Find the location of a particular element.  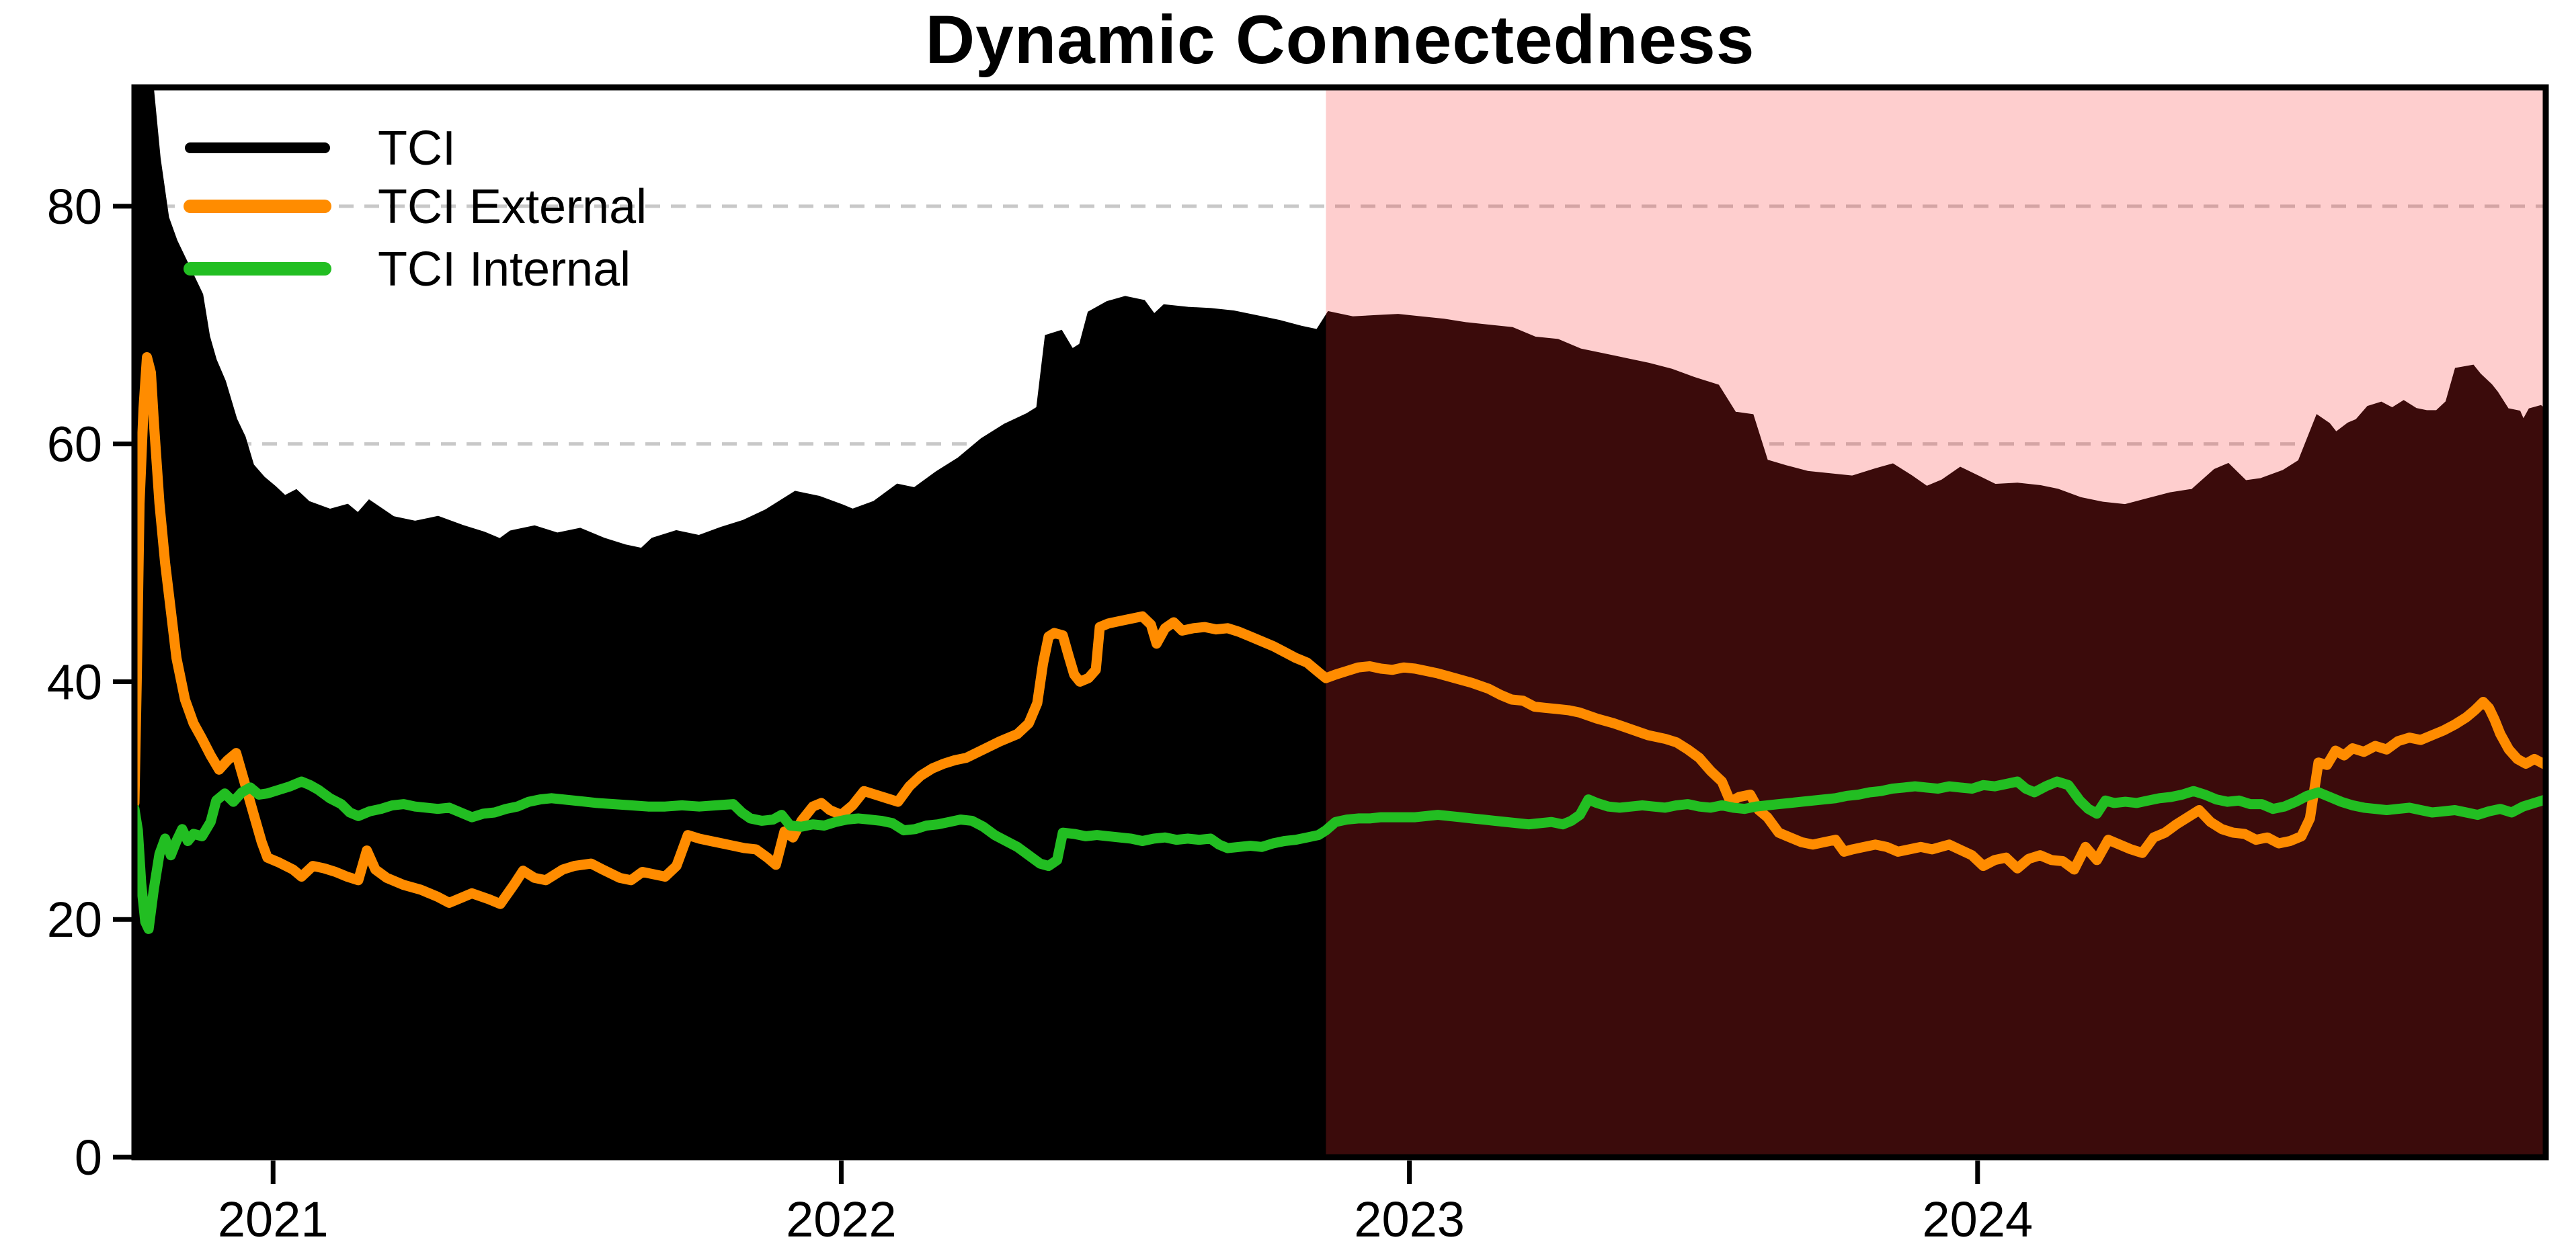

y-tick-label-20: 20 is located at coordinates (74, 920).